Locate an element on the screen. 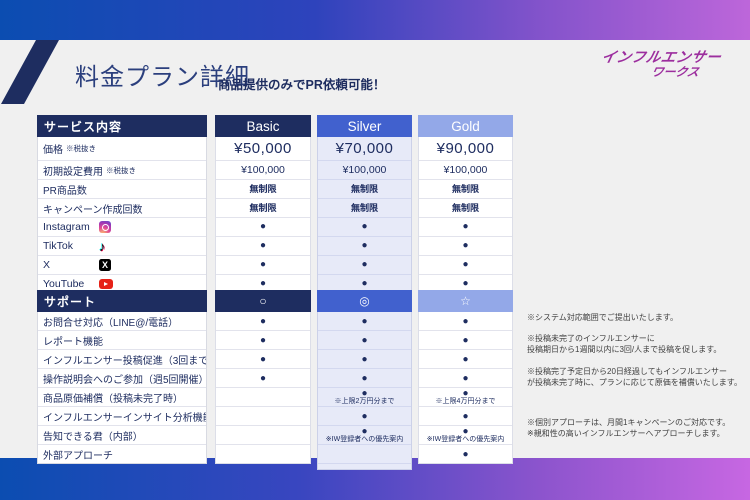  silver-report: ● is located at coordinates (364, 340).